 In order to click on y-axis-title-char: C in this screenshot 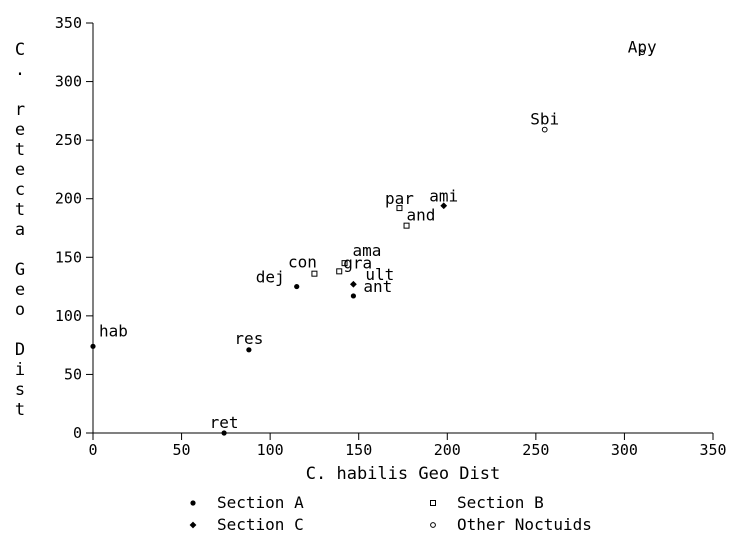, I will do `click(20, 50)`.